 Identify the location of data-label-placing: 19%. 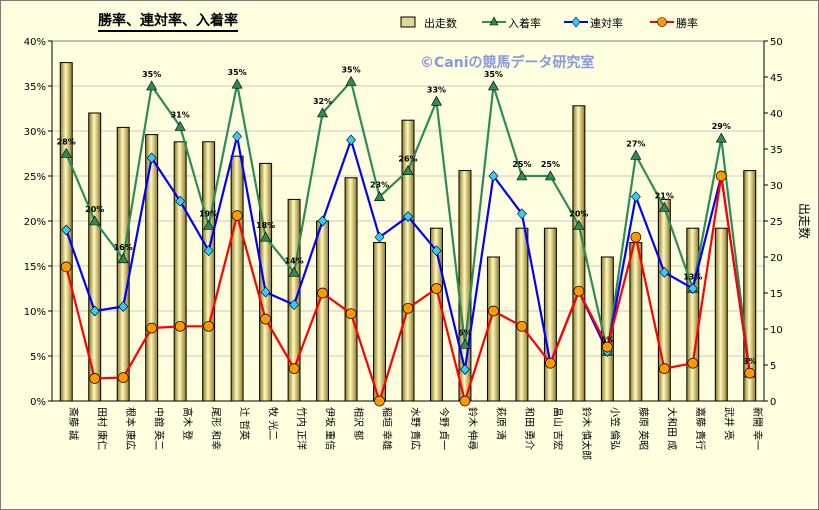
(208, 214).